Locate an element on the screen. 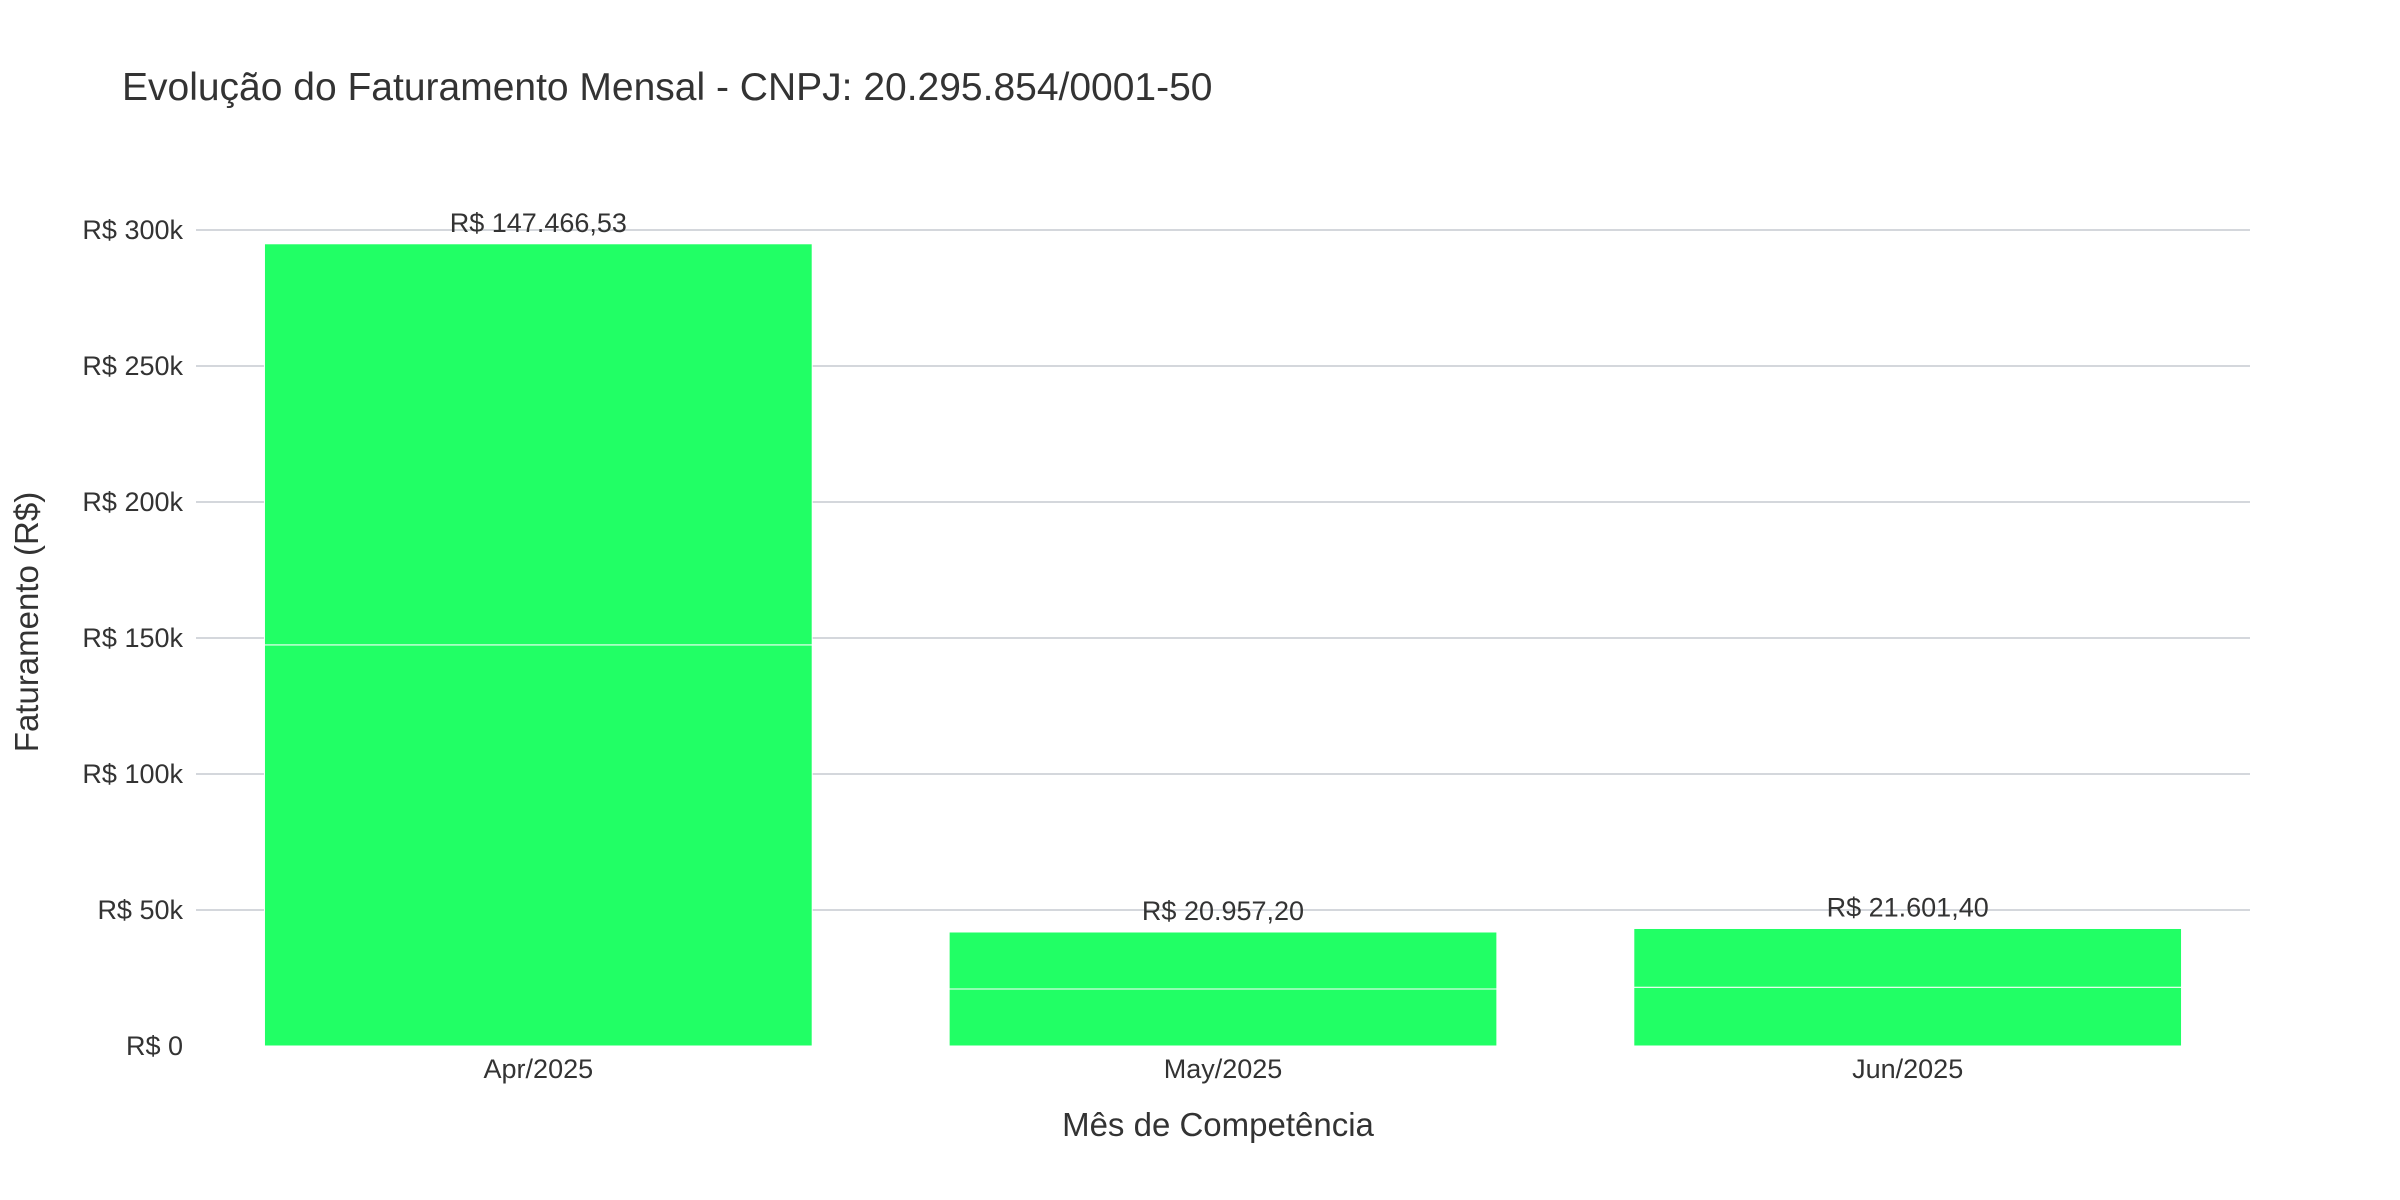  y-tick-label: R$ 0 is located at coordinates (154, 1046).